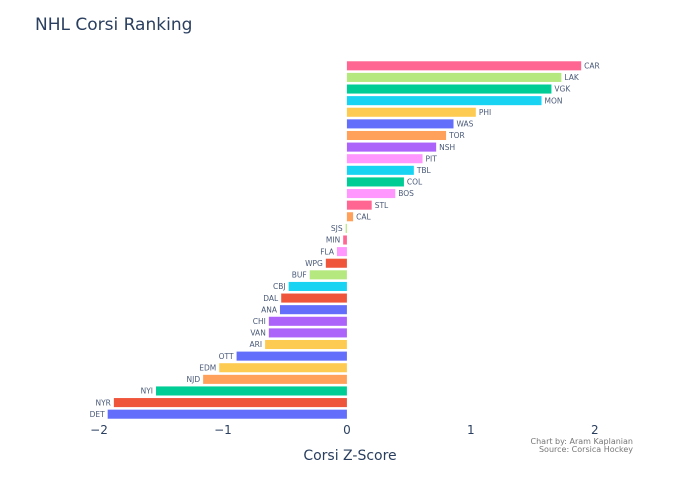  Describe the element at coordinates (259, 321) in the screenshot. I see `bar-label-chi: CHI` at that location.